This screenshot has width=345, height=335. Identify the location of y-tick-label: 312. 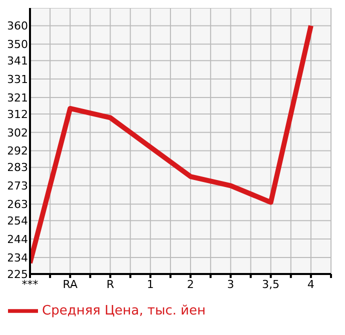
(17, 114).